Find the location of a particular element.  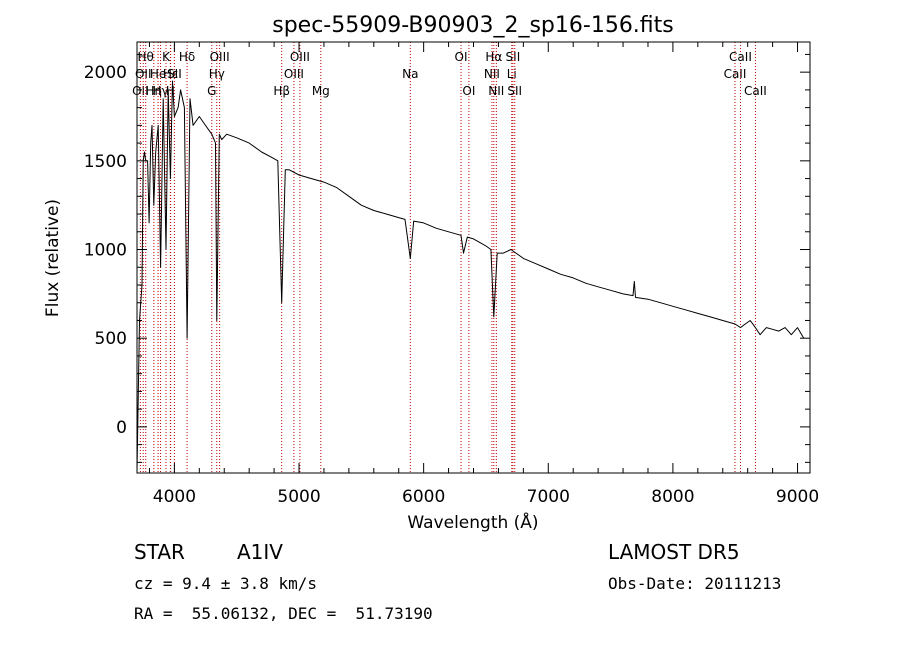

x-tick-label: 9000 is located at coordinates (797, 497).